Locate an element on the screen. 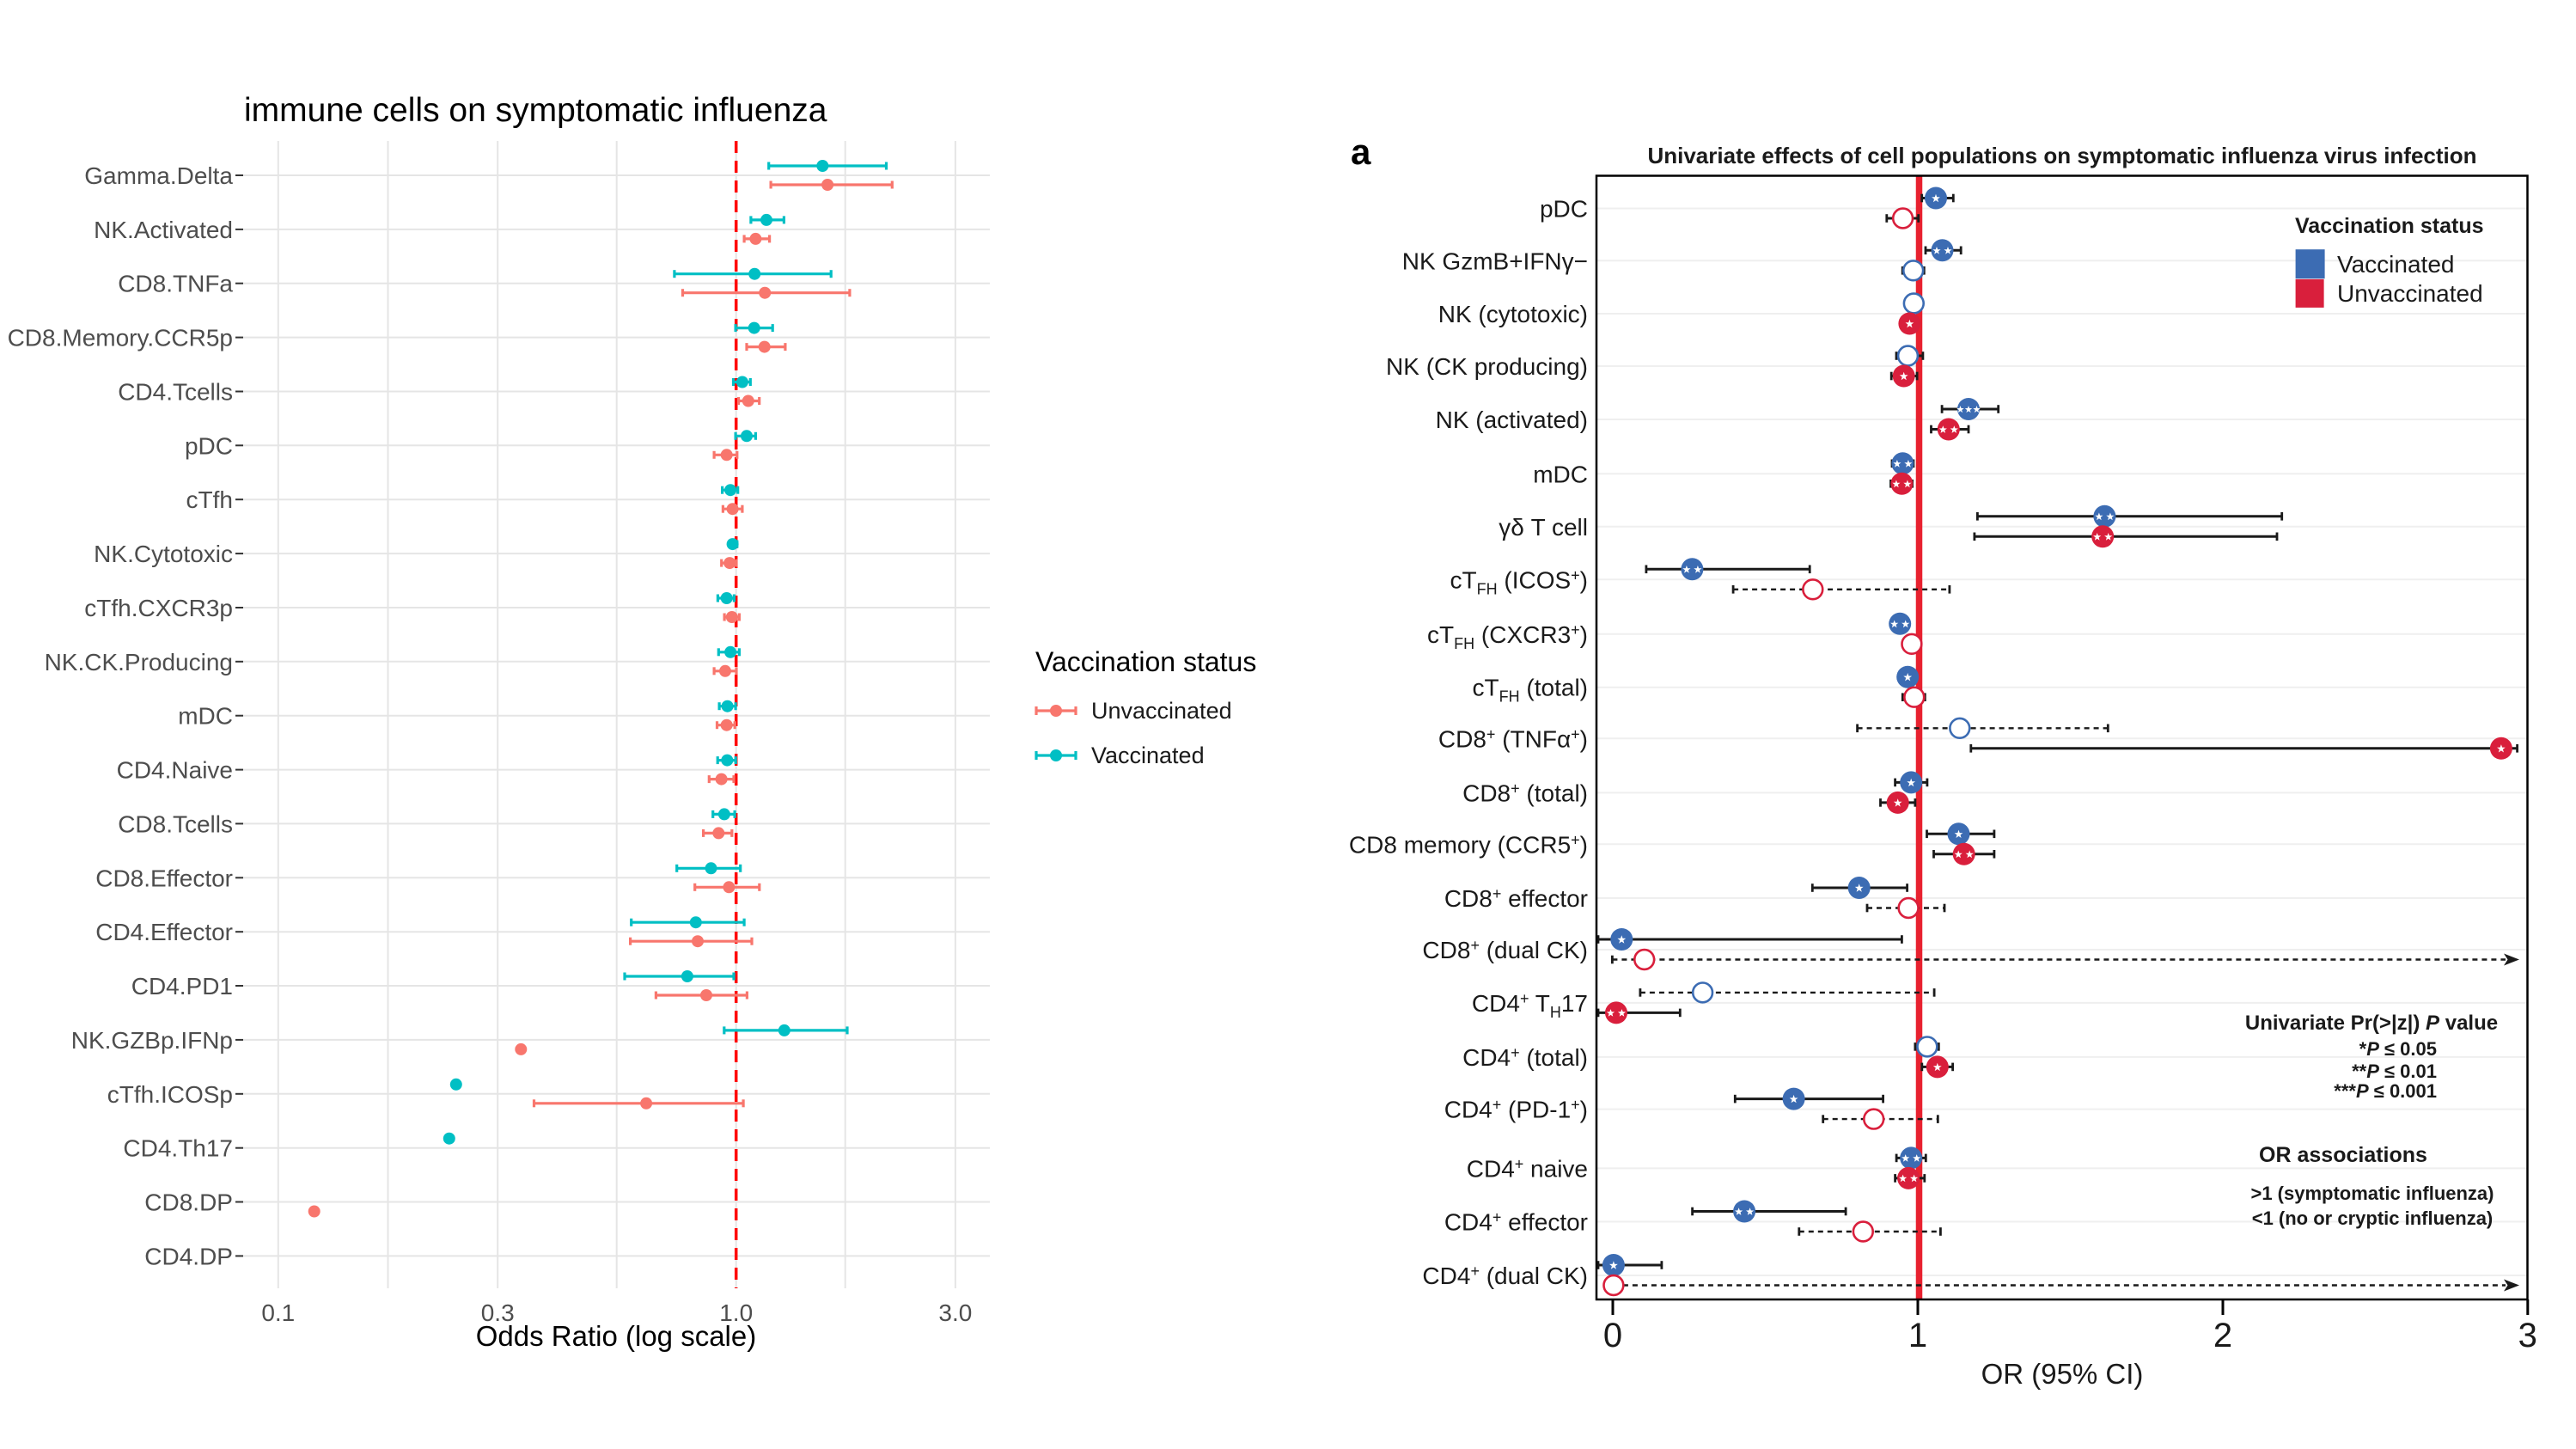 This screenshot has width=2576, height=1449. svg-text: CD4+​ (dual CK) is located at coordinates (1505, 1276).